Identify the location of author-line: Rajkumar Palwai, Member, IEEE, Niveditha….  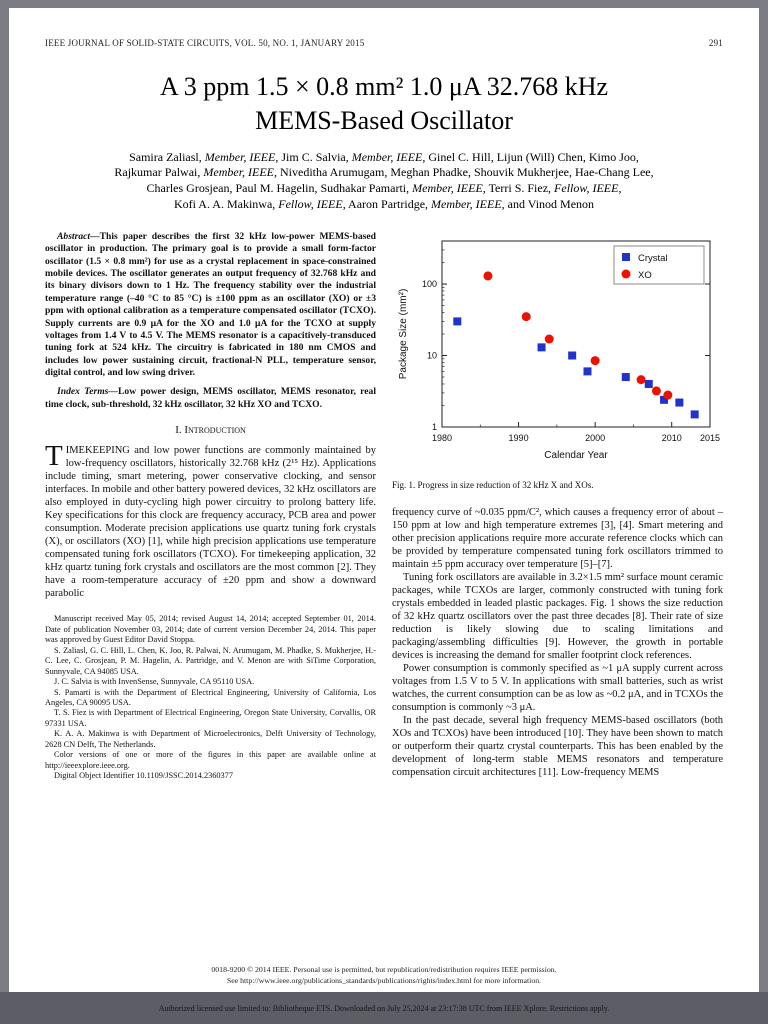
(384, 172).